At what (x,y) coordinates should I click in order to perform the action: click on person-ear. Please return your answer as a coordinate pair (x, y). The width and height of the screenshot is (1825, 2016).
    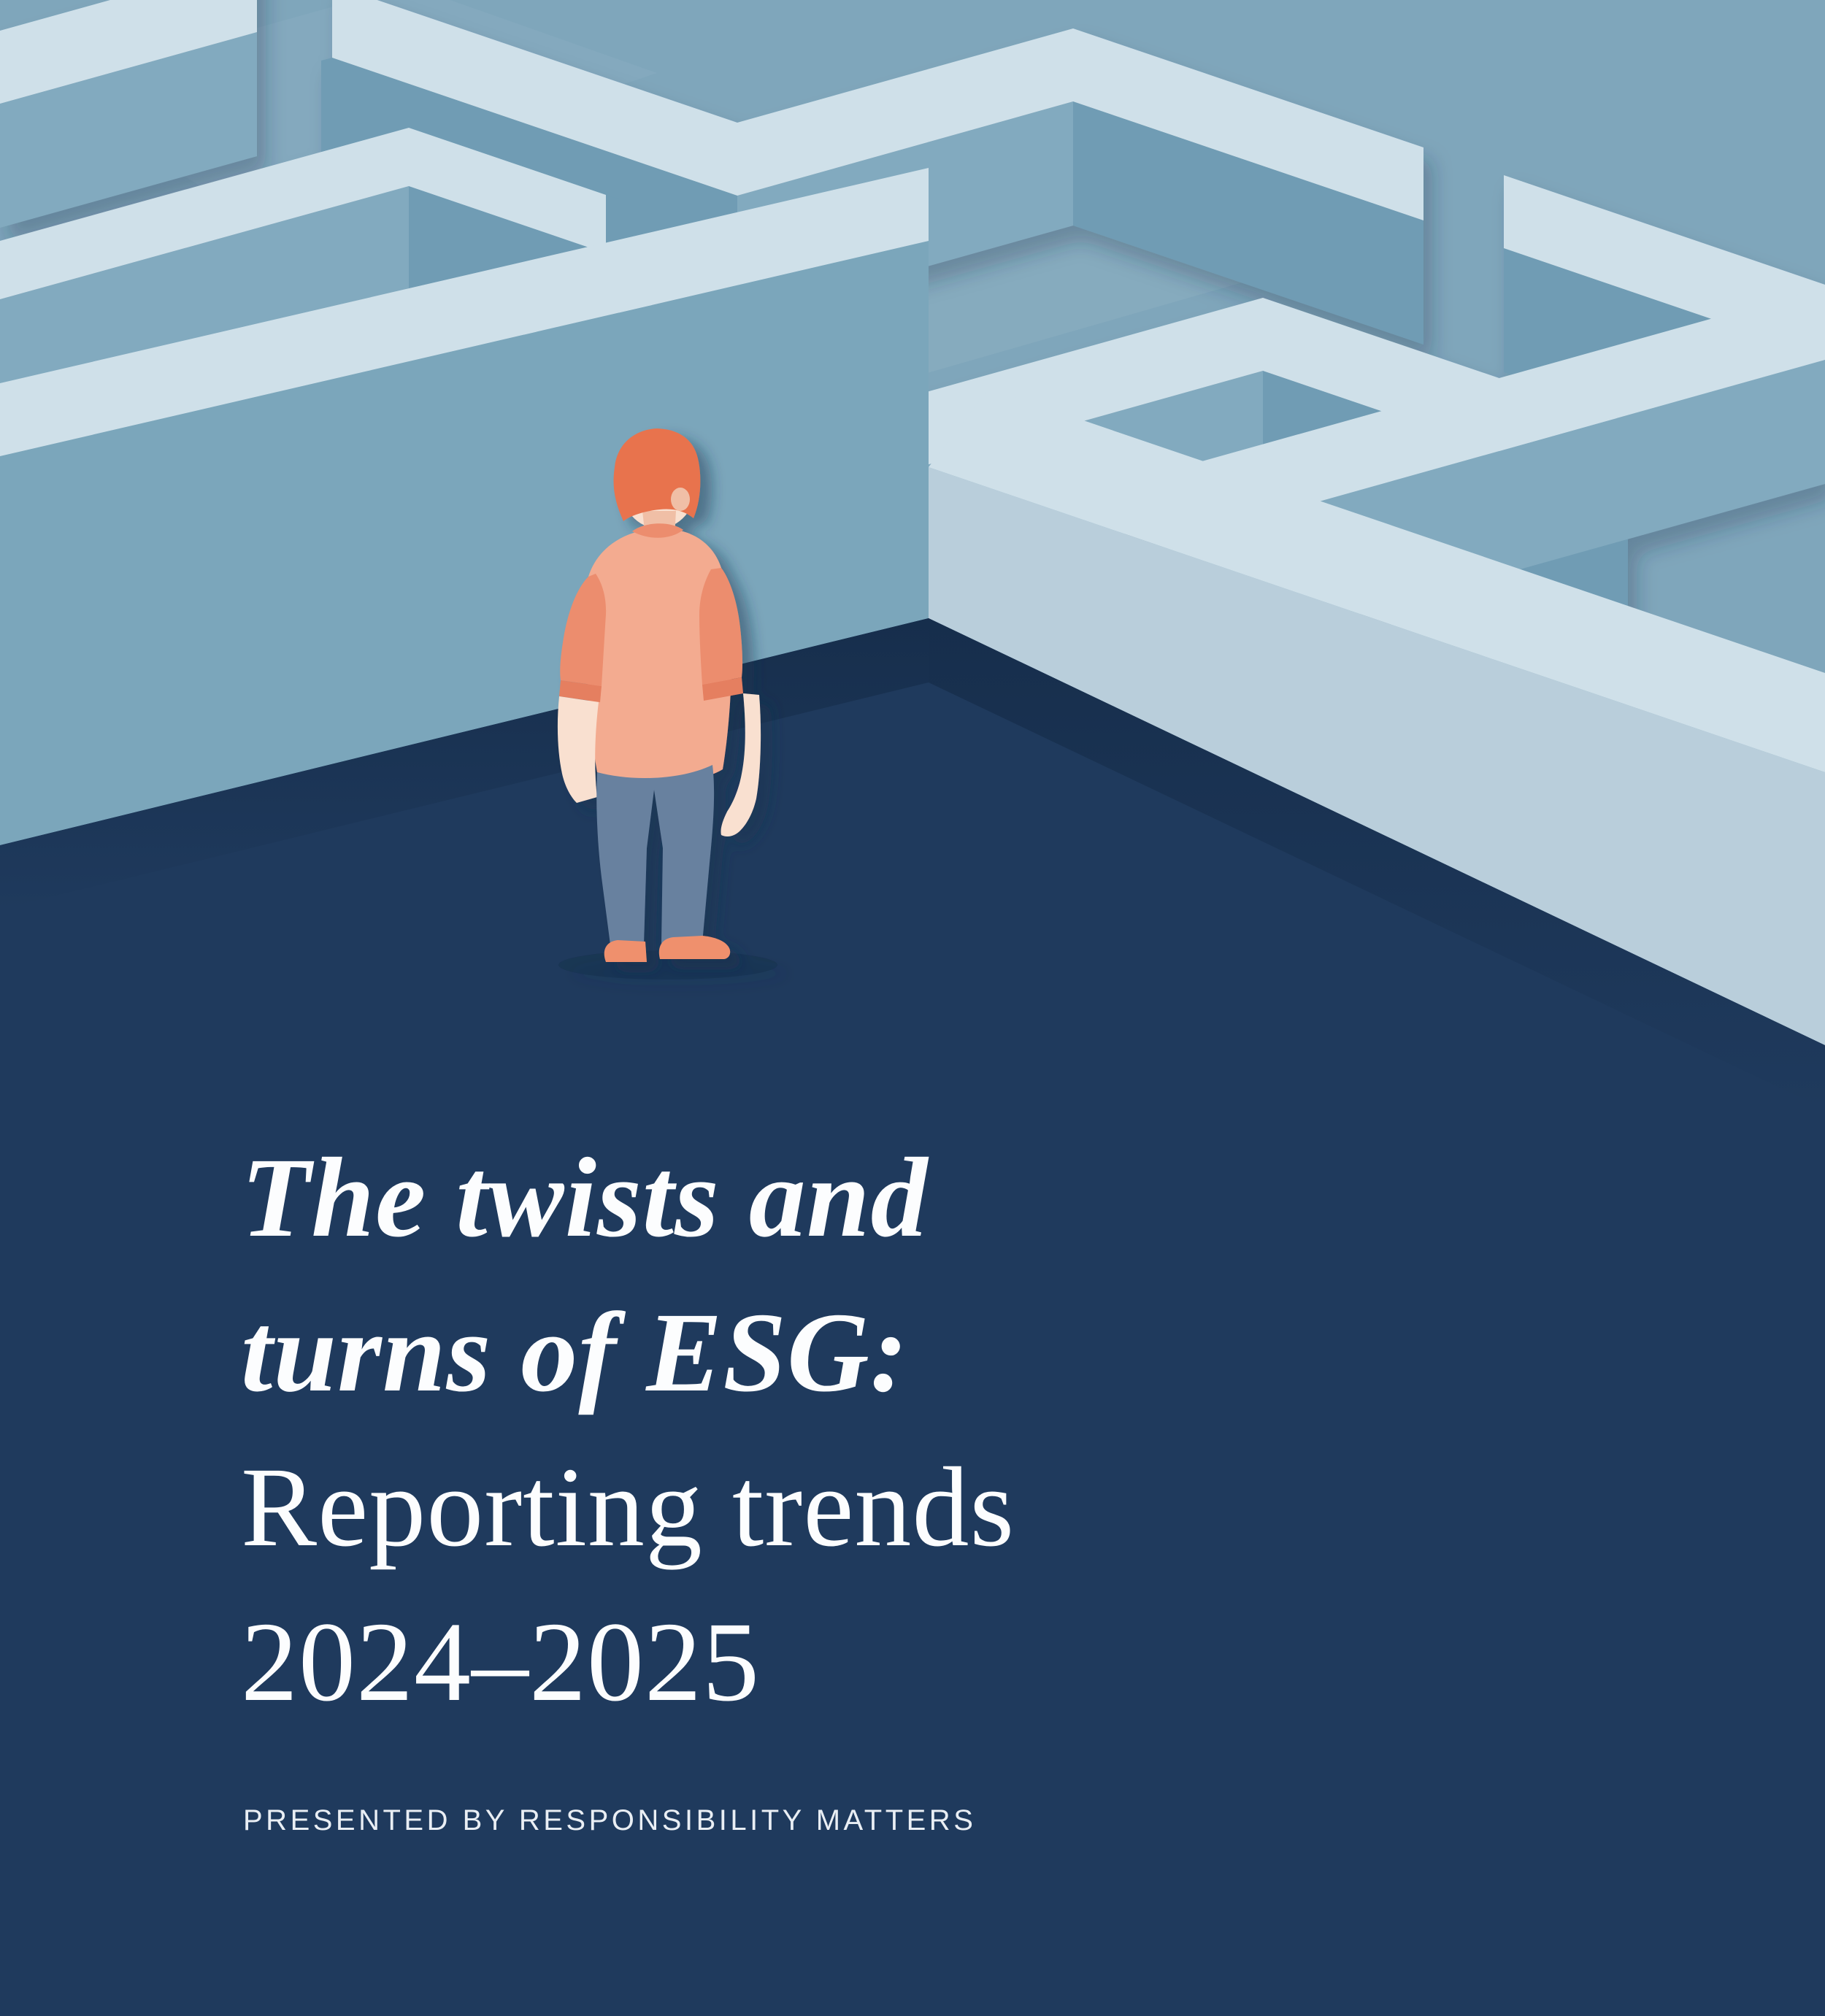
    Looking at the image, I should click on (680, 499).